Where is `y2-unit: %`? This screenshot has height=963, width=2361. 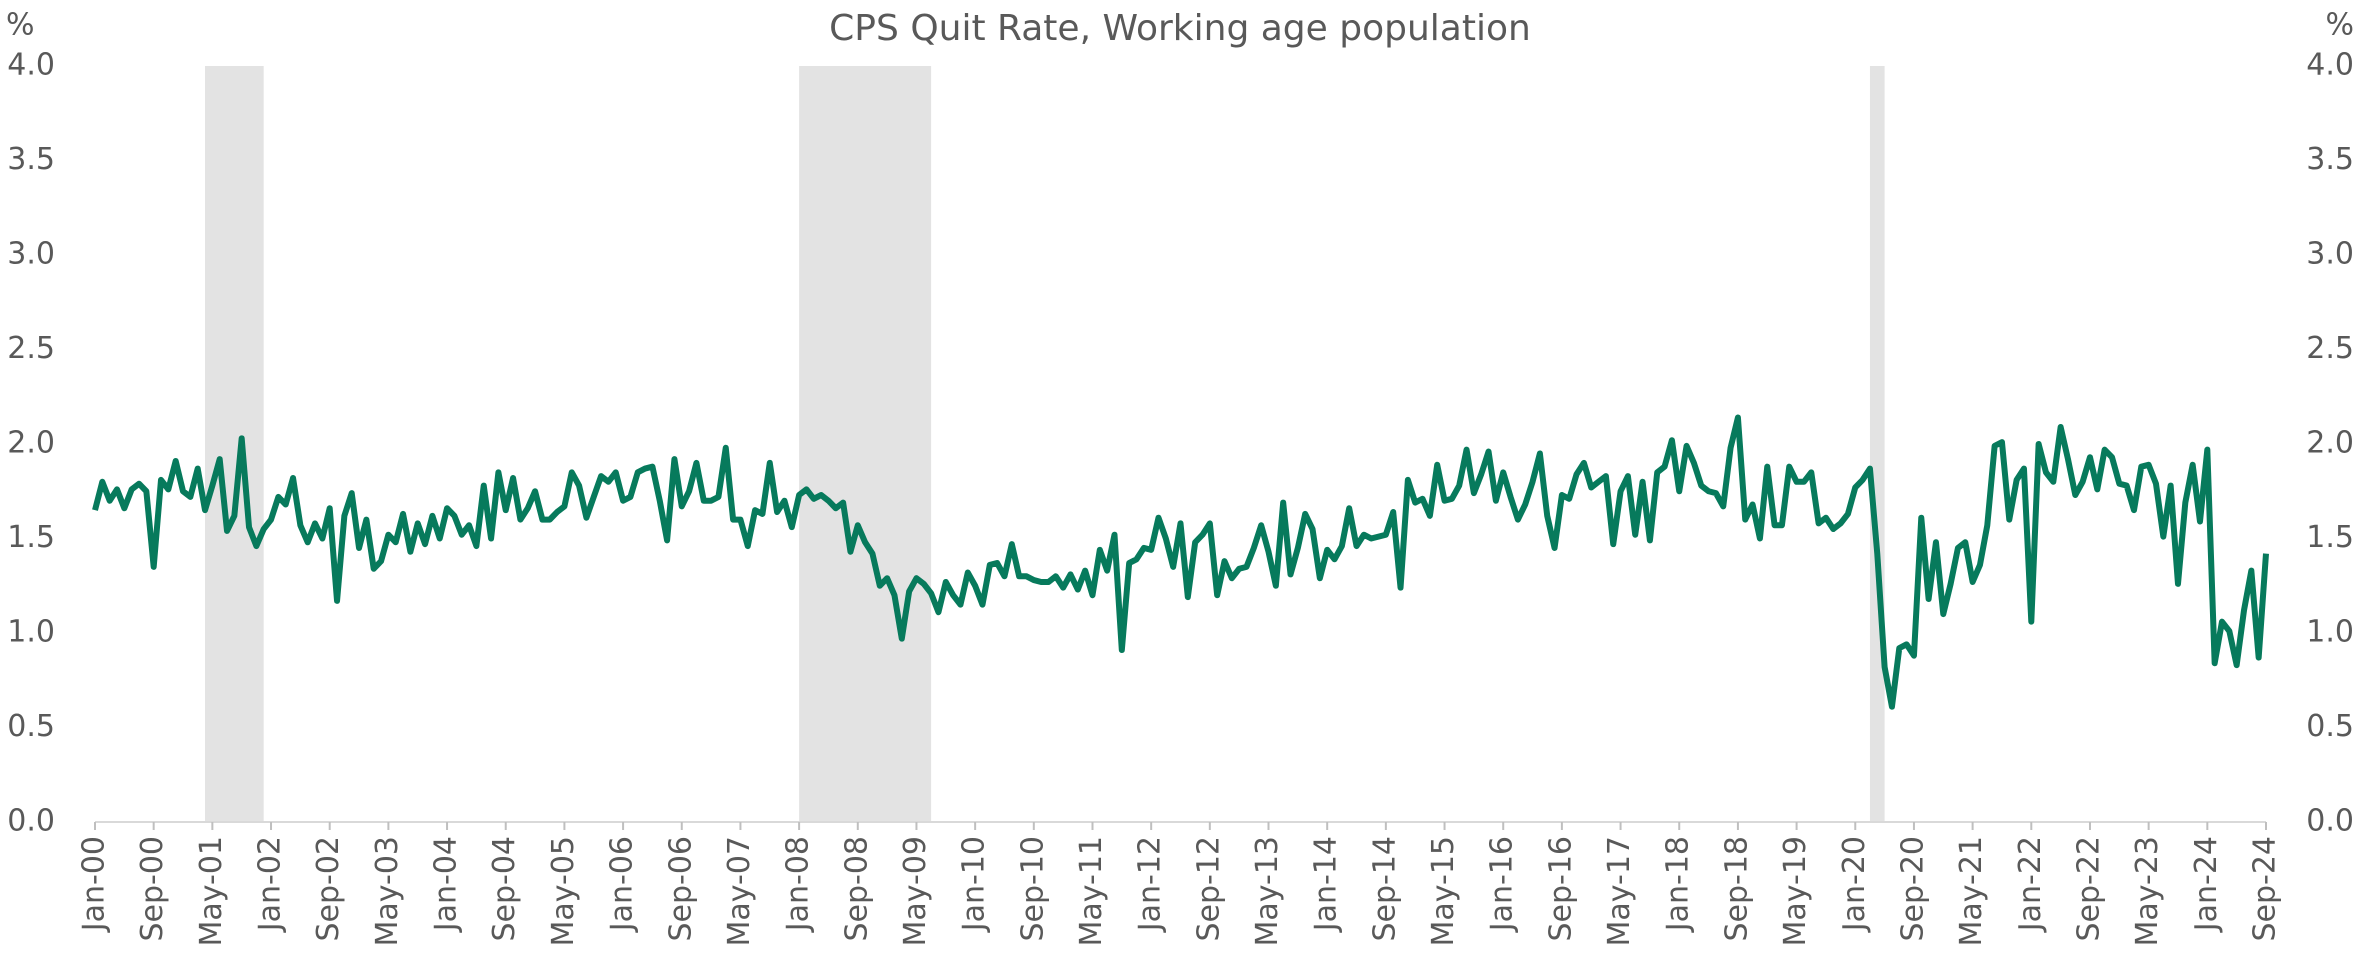
y2-unit: % is located at coordinates (2339, 25).